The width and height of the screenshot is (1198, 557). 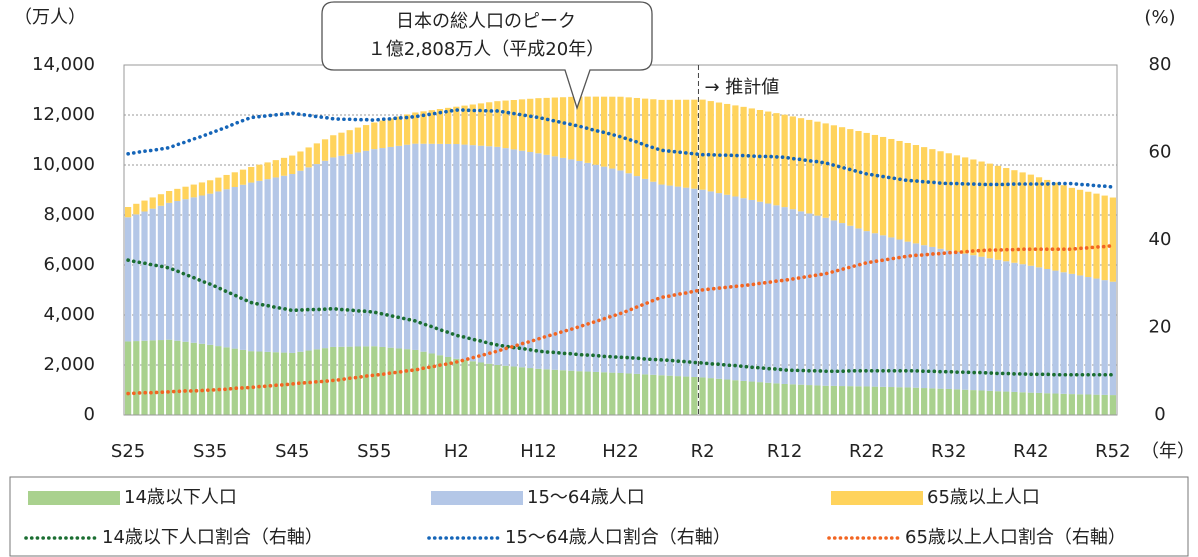 What do you see at coordinates (1159, 17) in the screenshot?
I see `y2-axis-unit: (%)` at bounding box center [1159, 17].